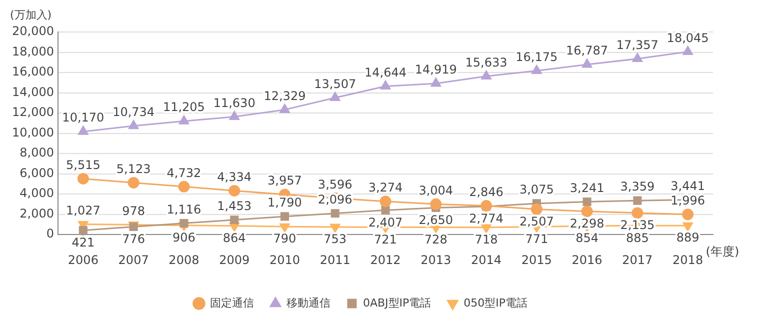 The image size is (765, 327). Describe the element at coordinates (31, 15) in the screenshot. I see `y-axis-title: (万加入)` at that location.